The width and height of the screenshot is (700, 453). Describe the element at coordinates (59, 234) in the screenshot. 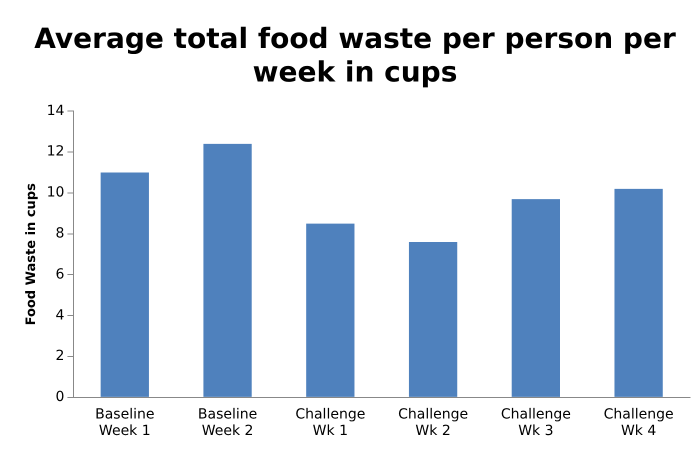

I see `y-tick-label: 8` at that location.